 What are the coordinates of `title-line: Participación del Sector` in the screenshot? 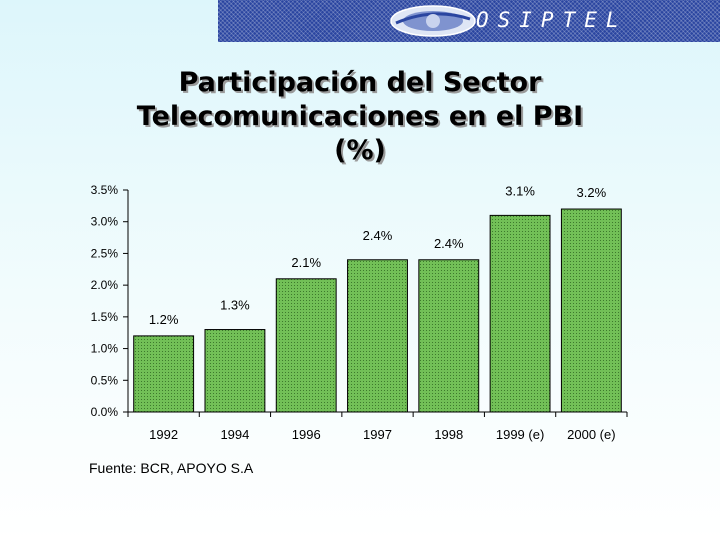 It's located at (360, 82).